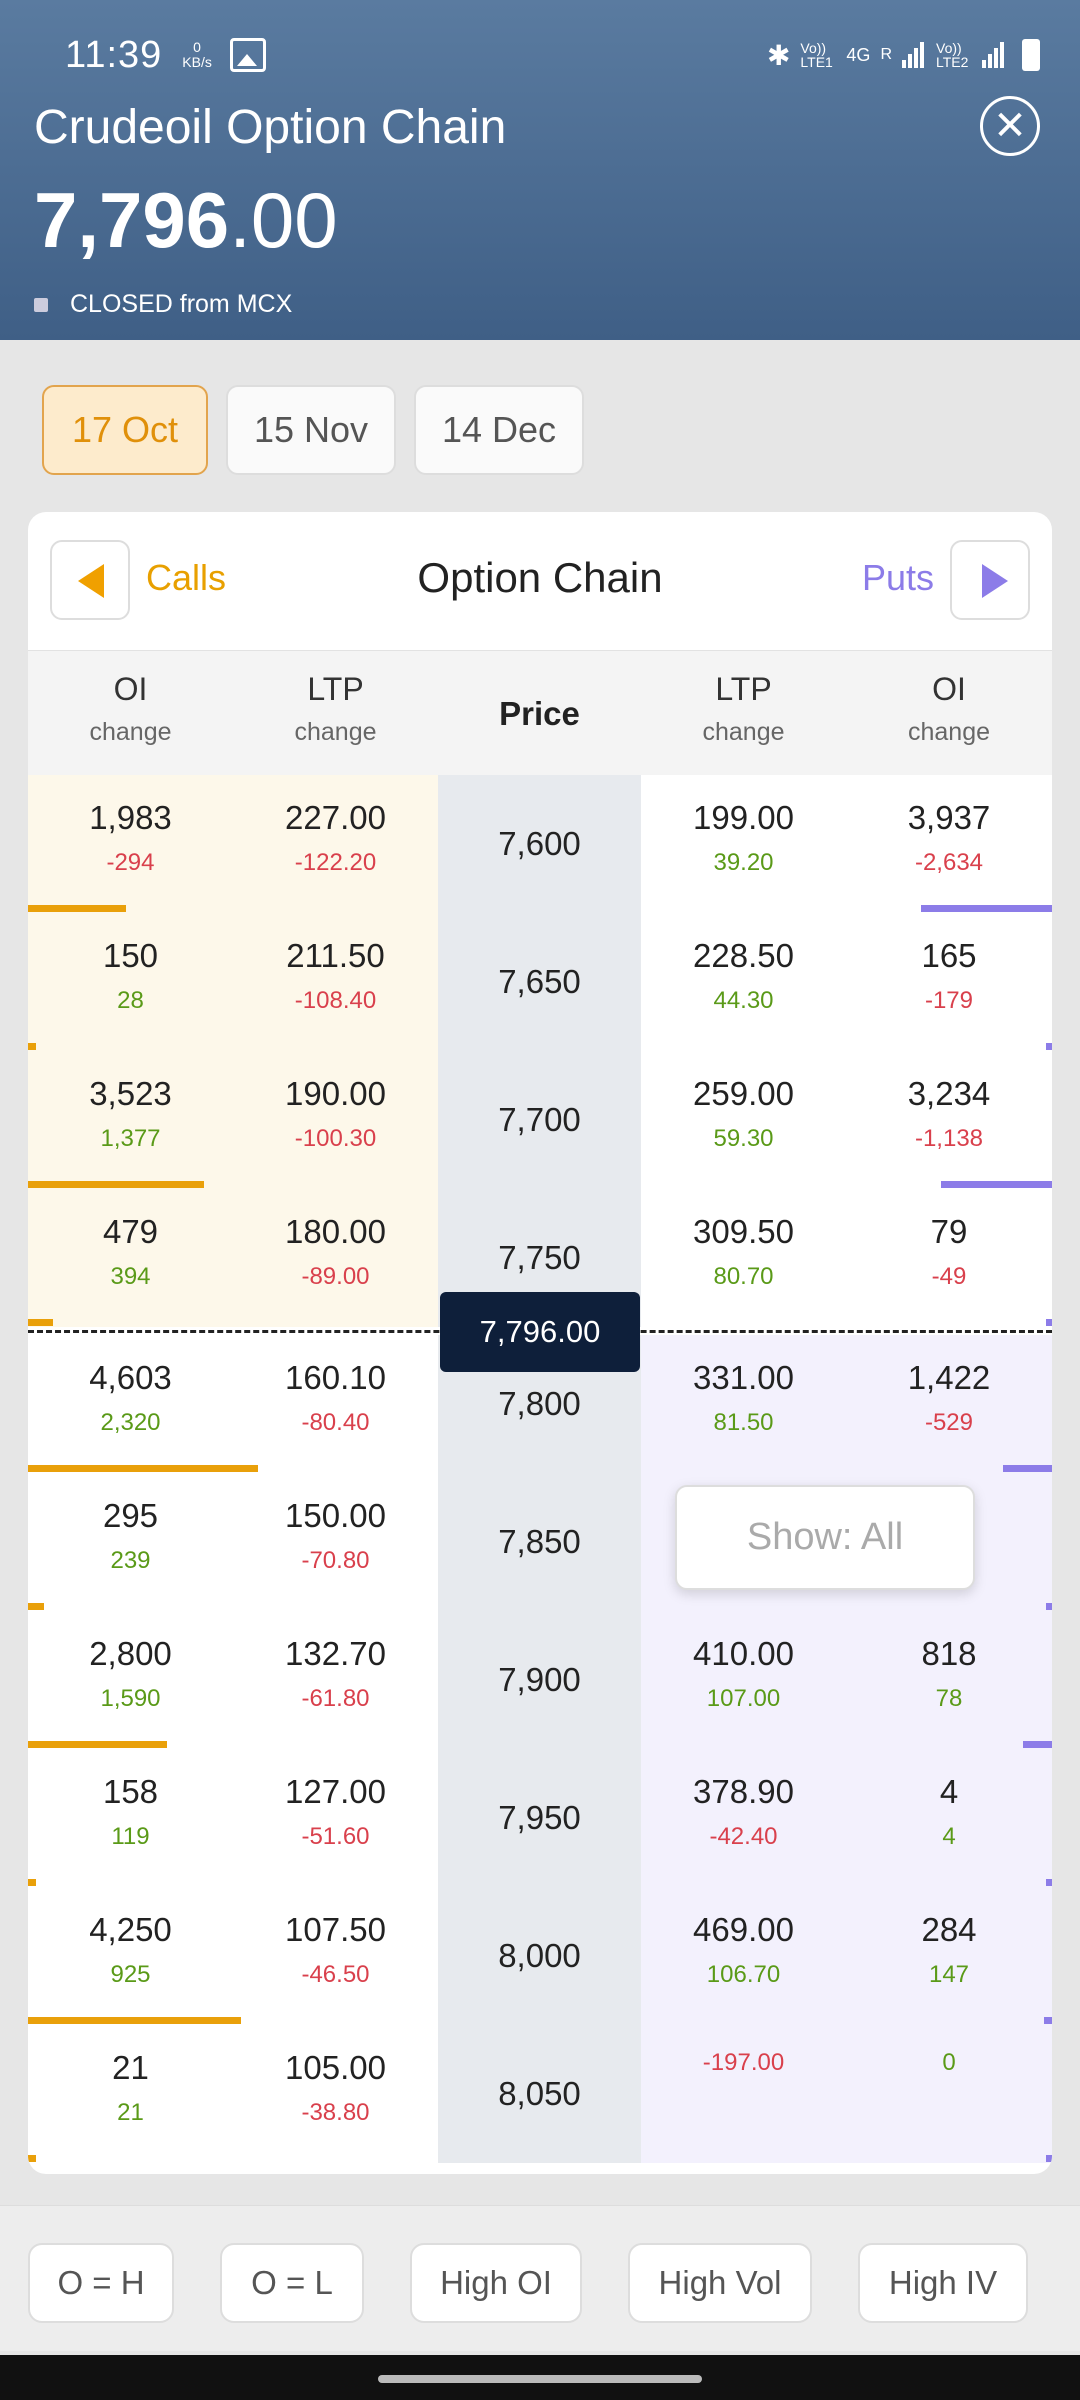  I want to click on put-ltp: -197.00, so click(743, 2094).